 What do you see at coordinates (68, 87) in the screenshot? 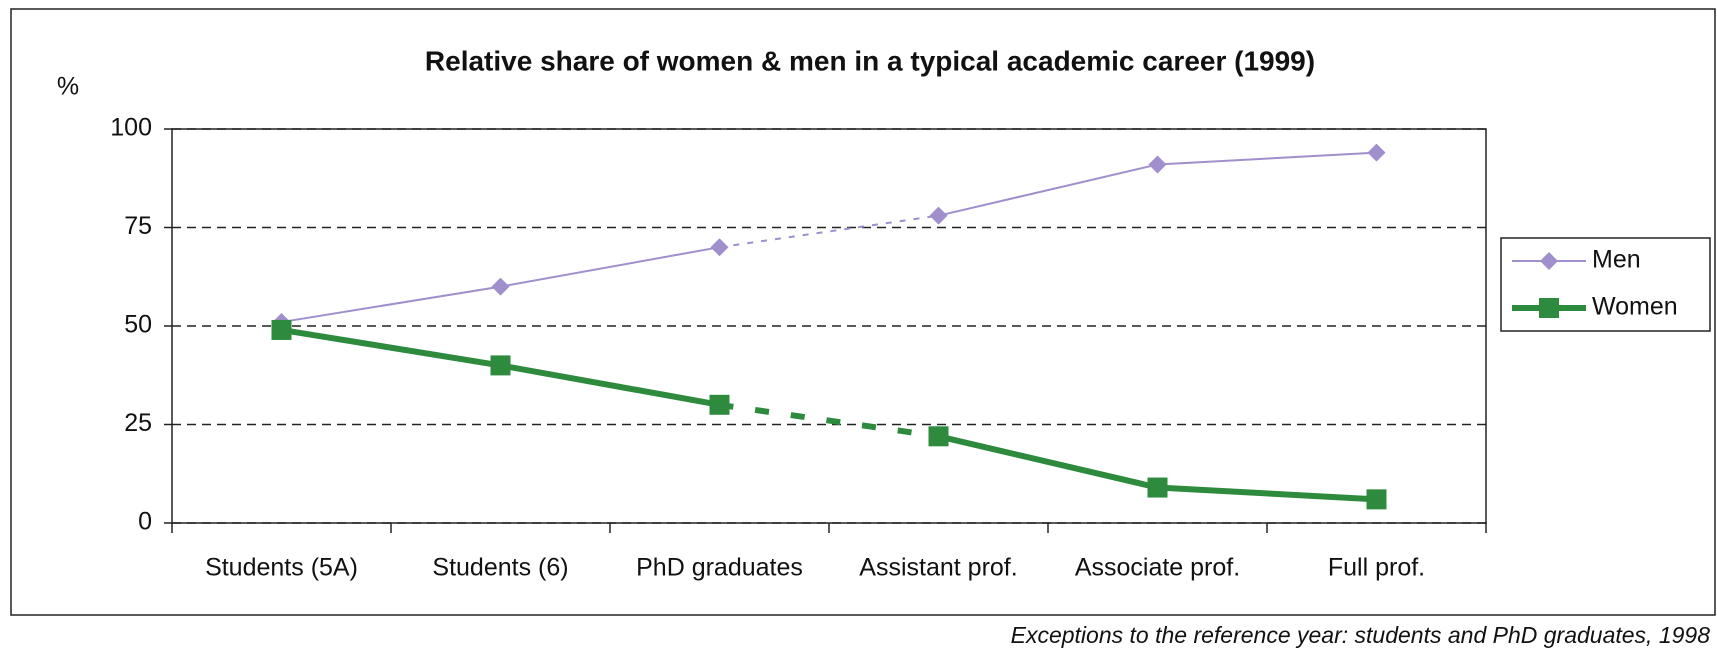
I see `y-axis-label: %` at bounding box center [68, 87].